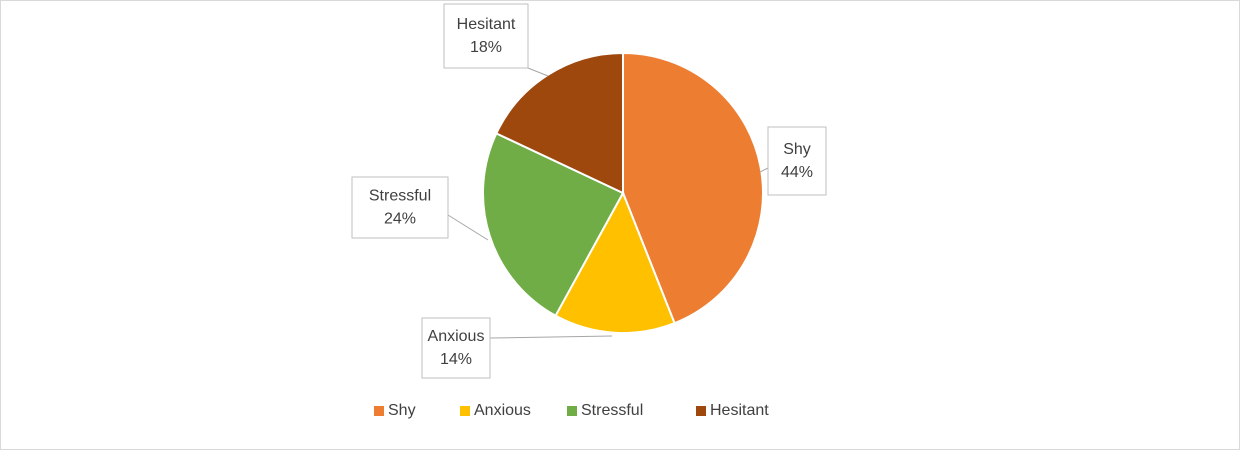 This screenshot has width=1240, height=455. What do you see at coordinates (797, 172) in the screenshot?
I see `label-value: 44%` at bounding box center [797, 172].